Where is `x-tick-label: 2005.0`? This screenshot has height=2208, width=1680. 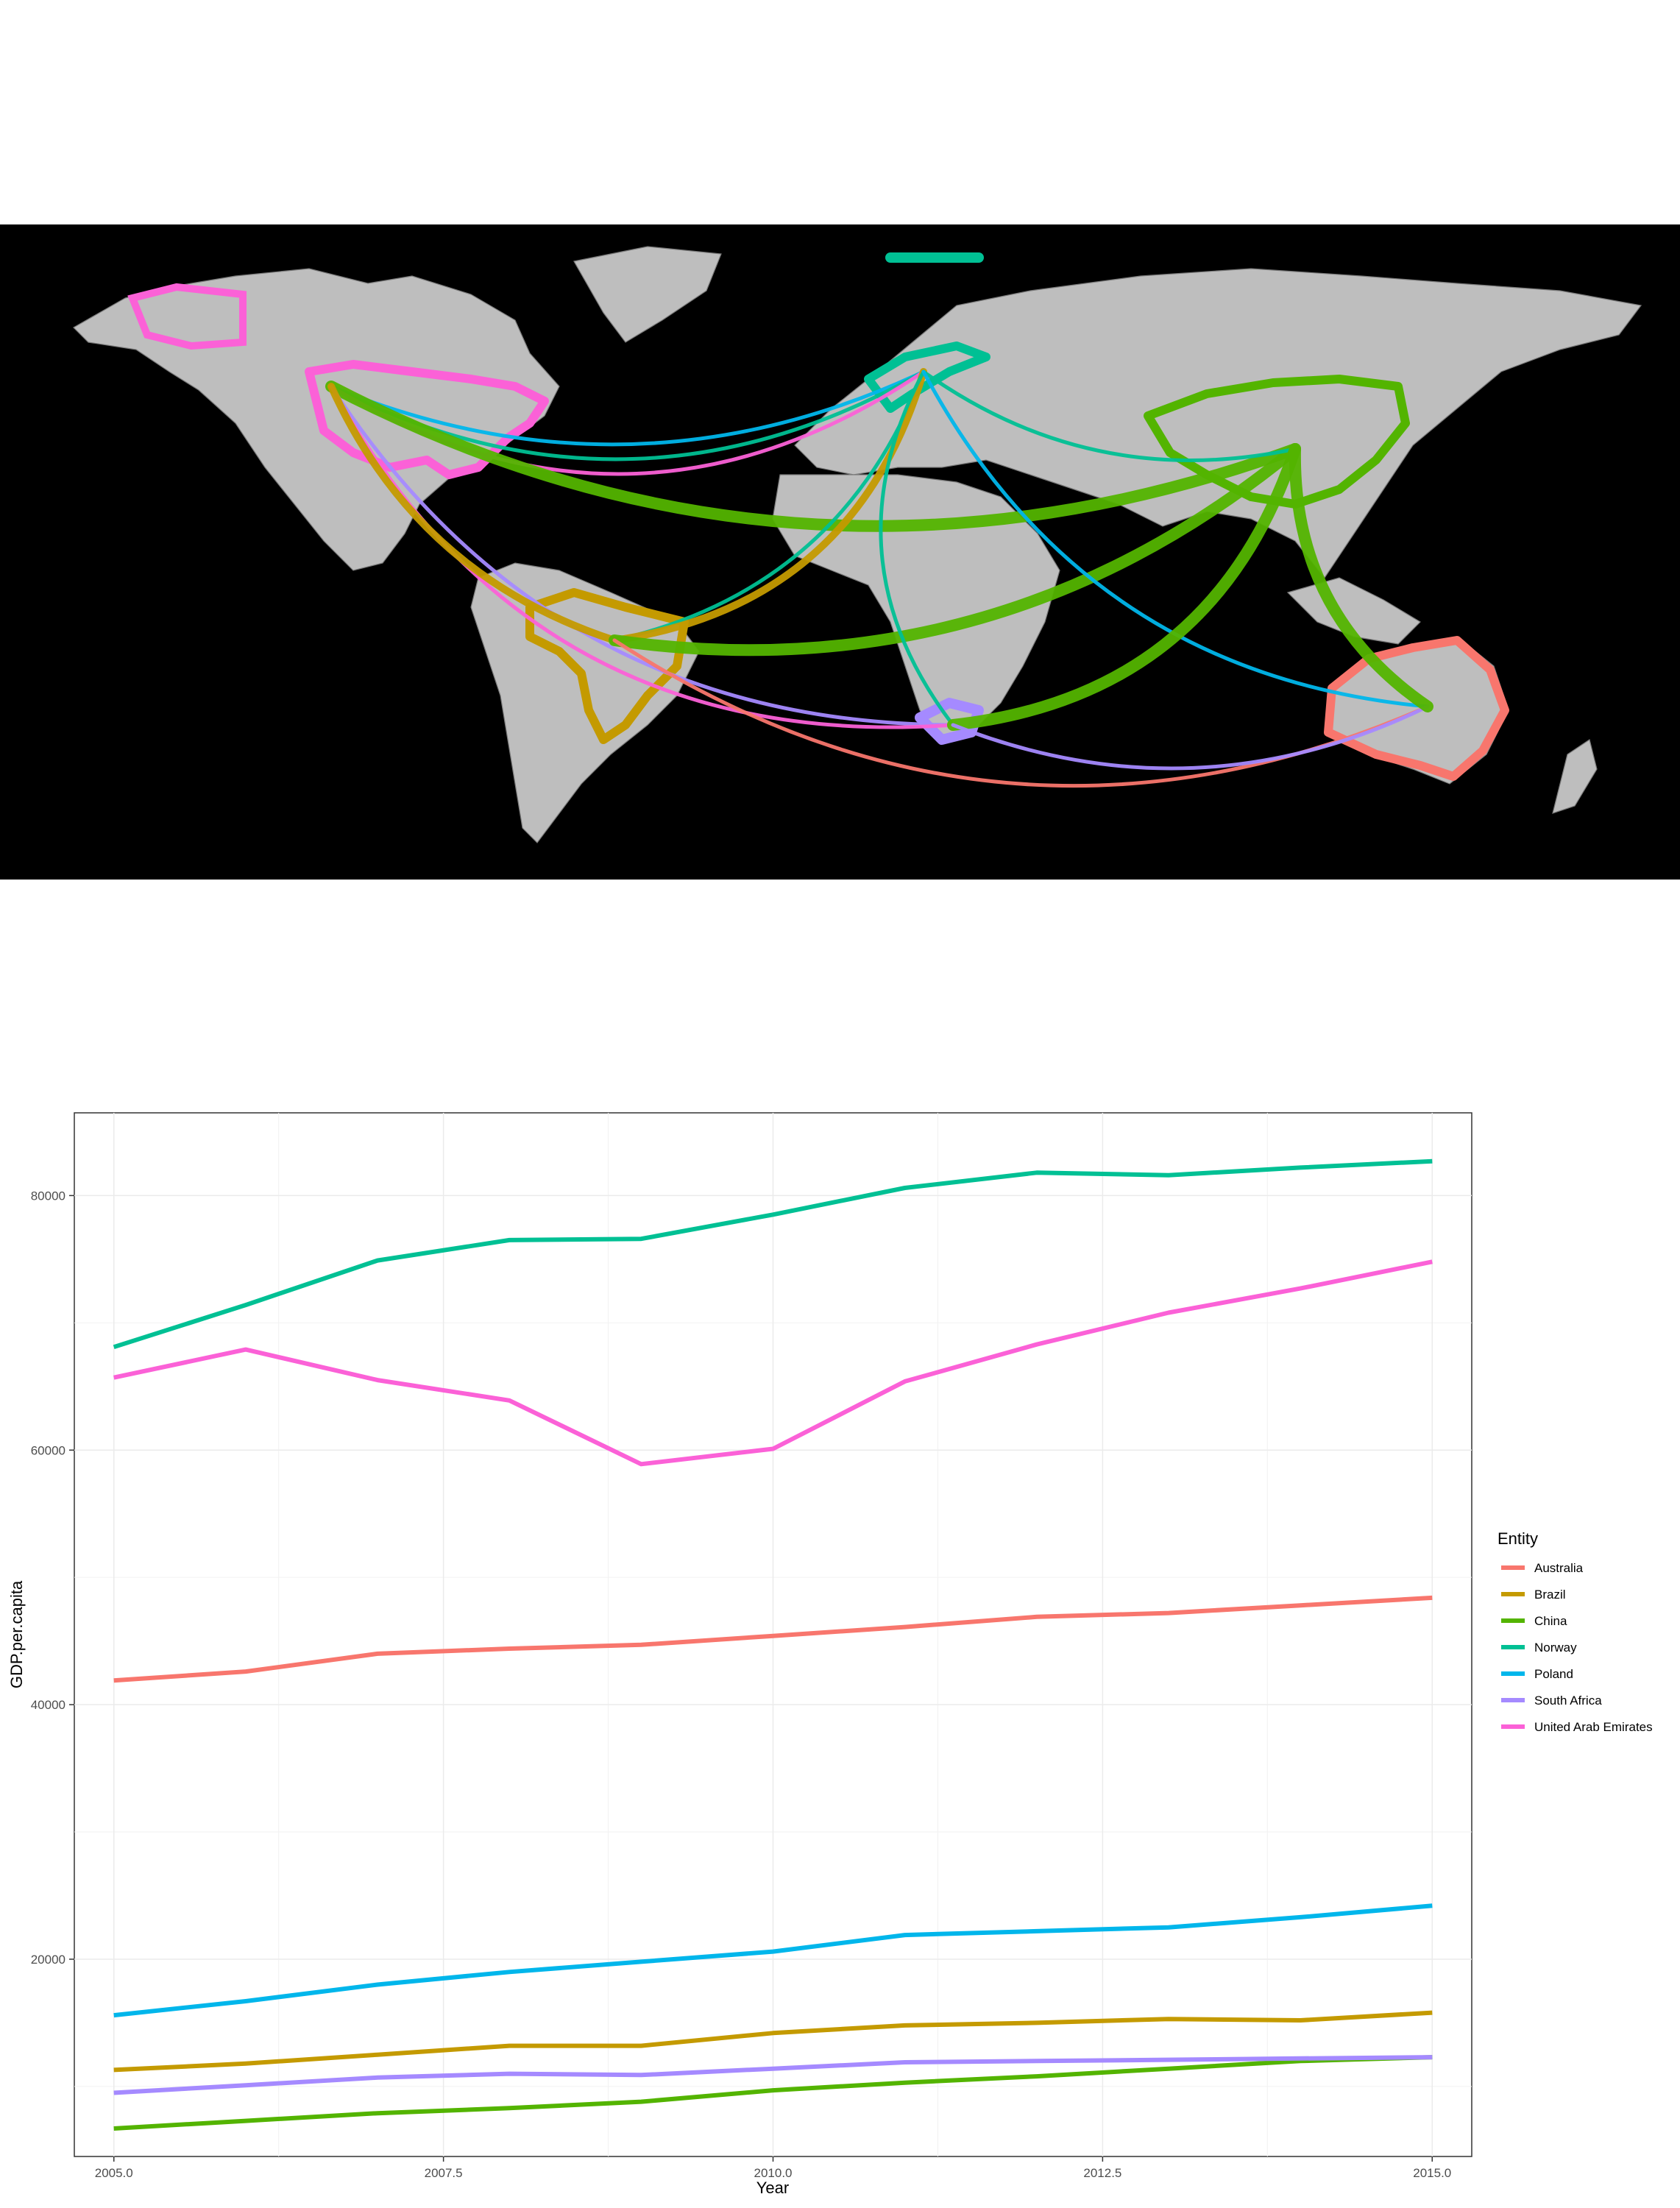 x-tick-label: 2005.0 is located at coordinates (114, 2173).